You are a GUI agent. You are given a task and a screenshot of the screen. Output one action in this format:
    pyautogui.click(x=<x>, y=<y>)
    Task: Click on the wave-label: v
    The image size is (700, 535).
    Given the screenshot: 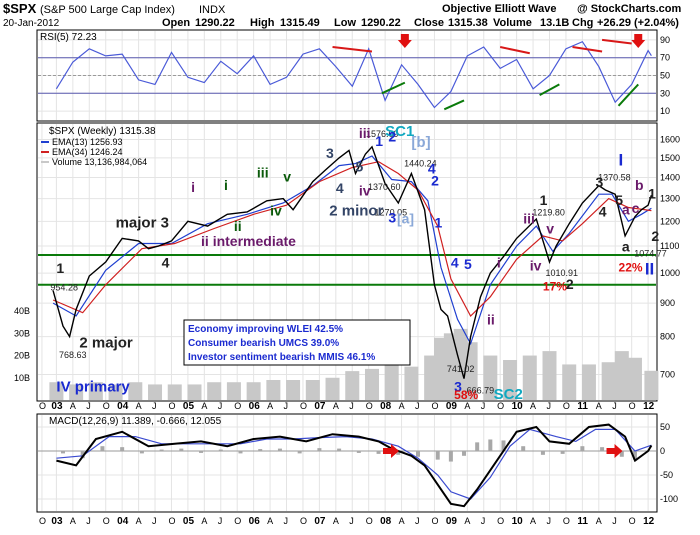 What is the action you would take?
    pyautogui.click(x=550, y=228)
    